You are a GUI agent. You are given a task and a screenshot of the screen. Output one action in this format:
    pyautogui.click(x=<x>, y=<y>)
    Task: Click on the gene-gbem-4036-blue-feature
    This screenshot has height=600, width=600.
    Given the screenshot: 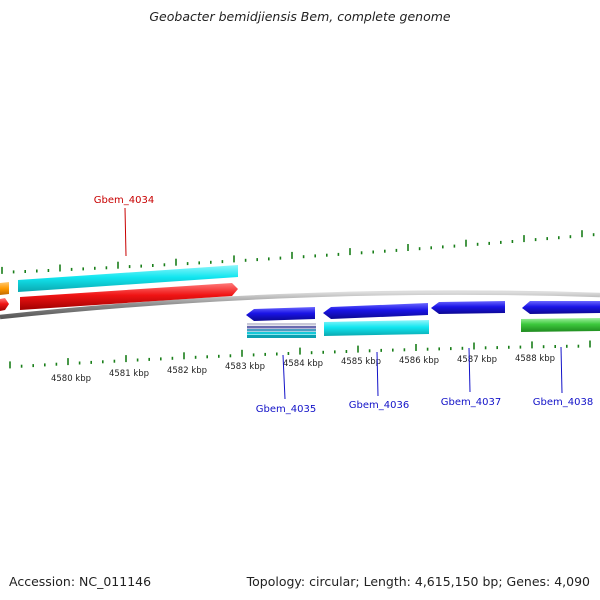 What is the action you would take?
    pyautogui.click(x=375, y=311)
    